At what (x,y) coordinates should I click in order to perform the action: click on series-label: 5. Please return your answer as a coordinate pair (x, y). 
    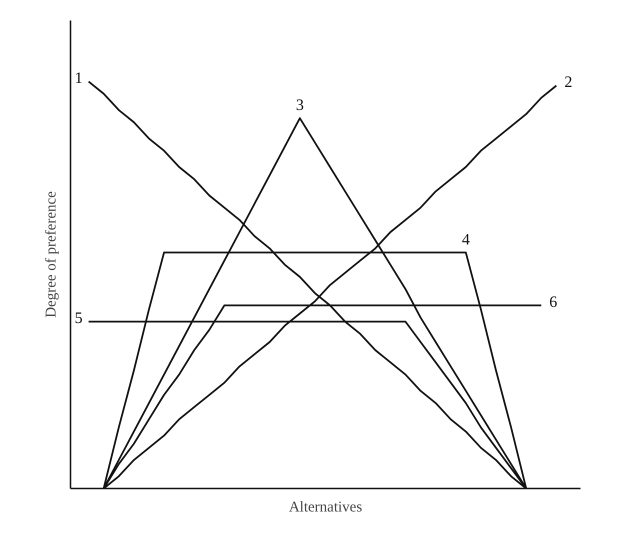
    Looking at the image, I should click on (78, 319).